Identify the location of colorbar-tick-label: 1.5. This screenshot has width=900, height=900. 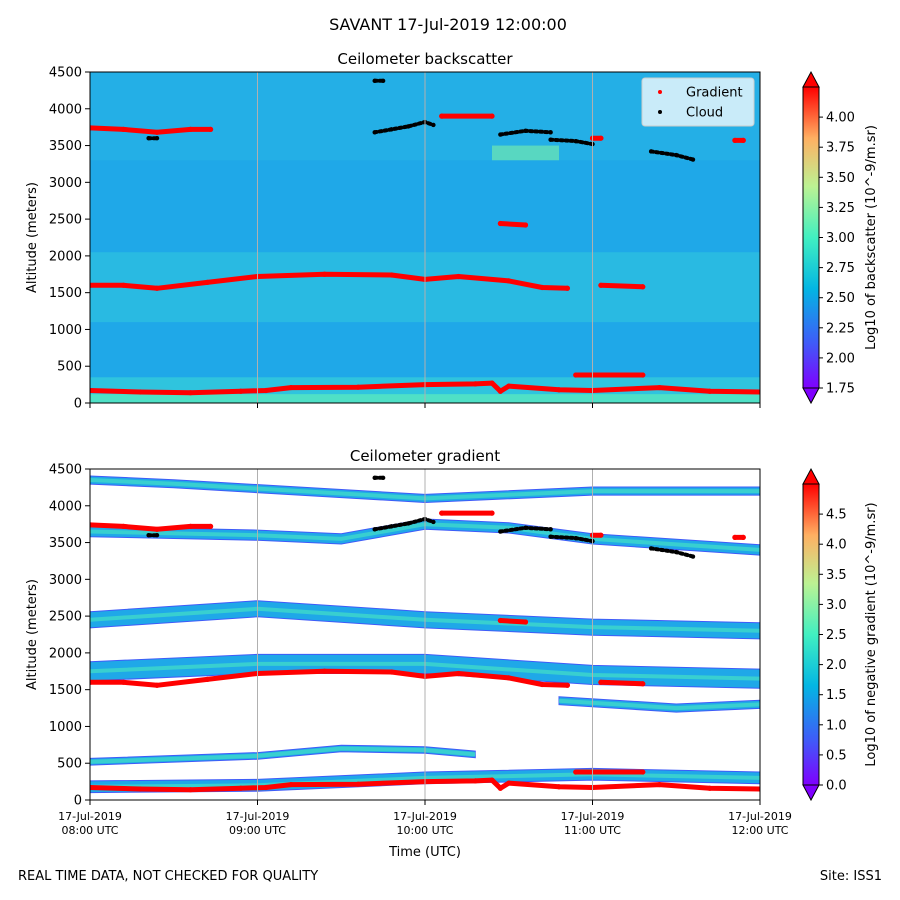
(836, 695).